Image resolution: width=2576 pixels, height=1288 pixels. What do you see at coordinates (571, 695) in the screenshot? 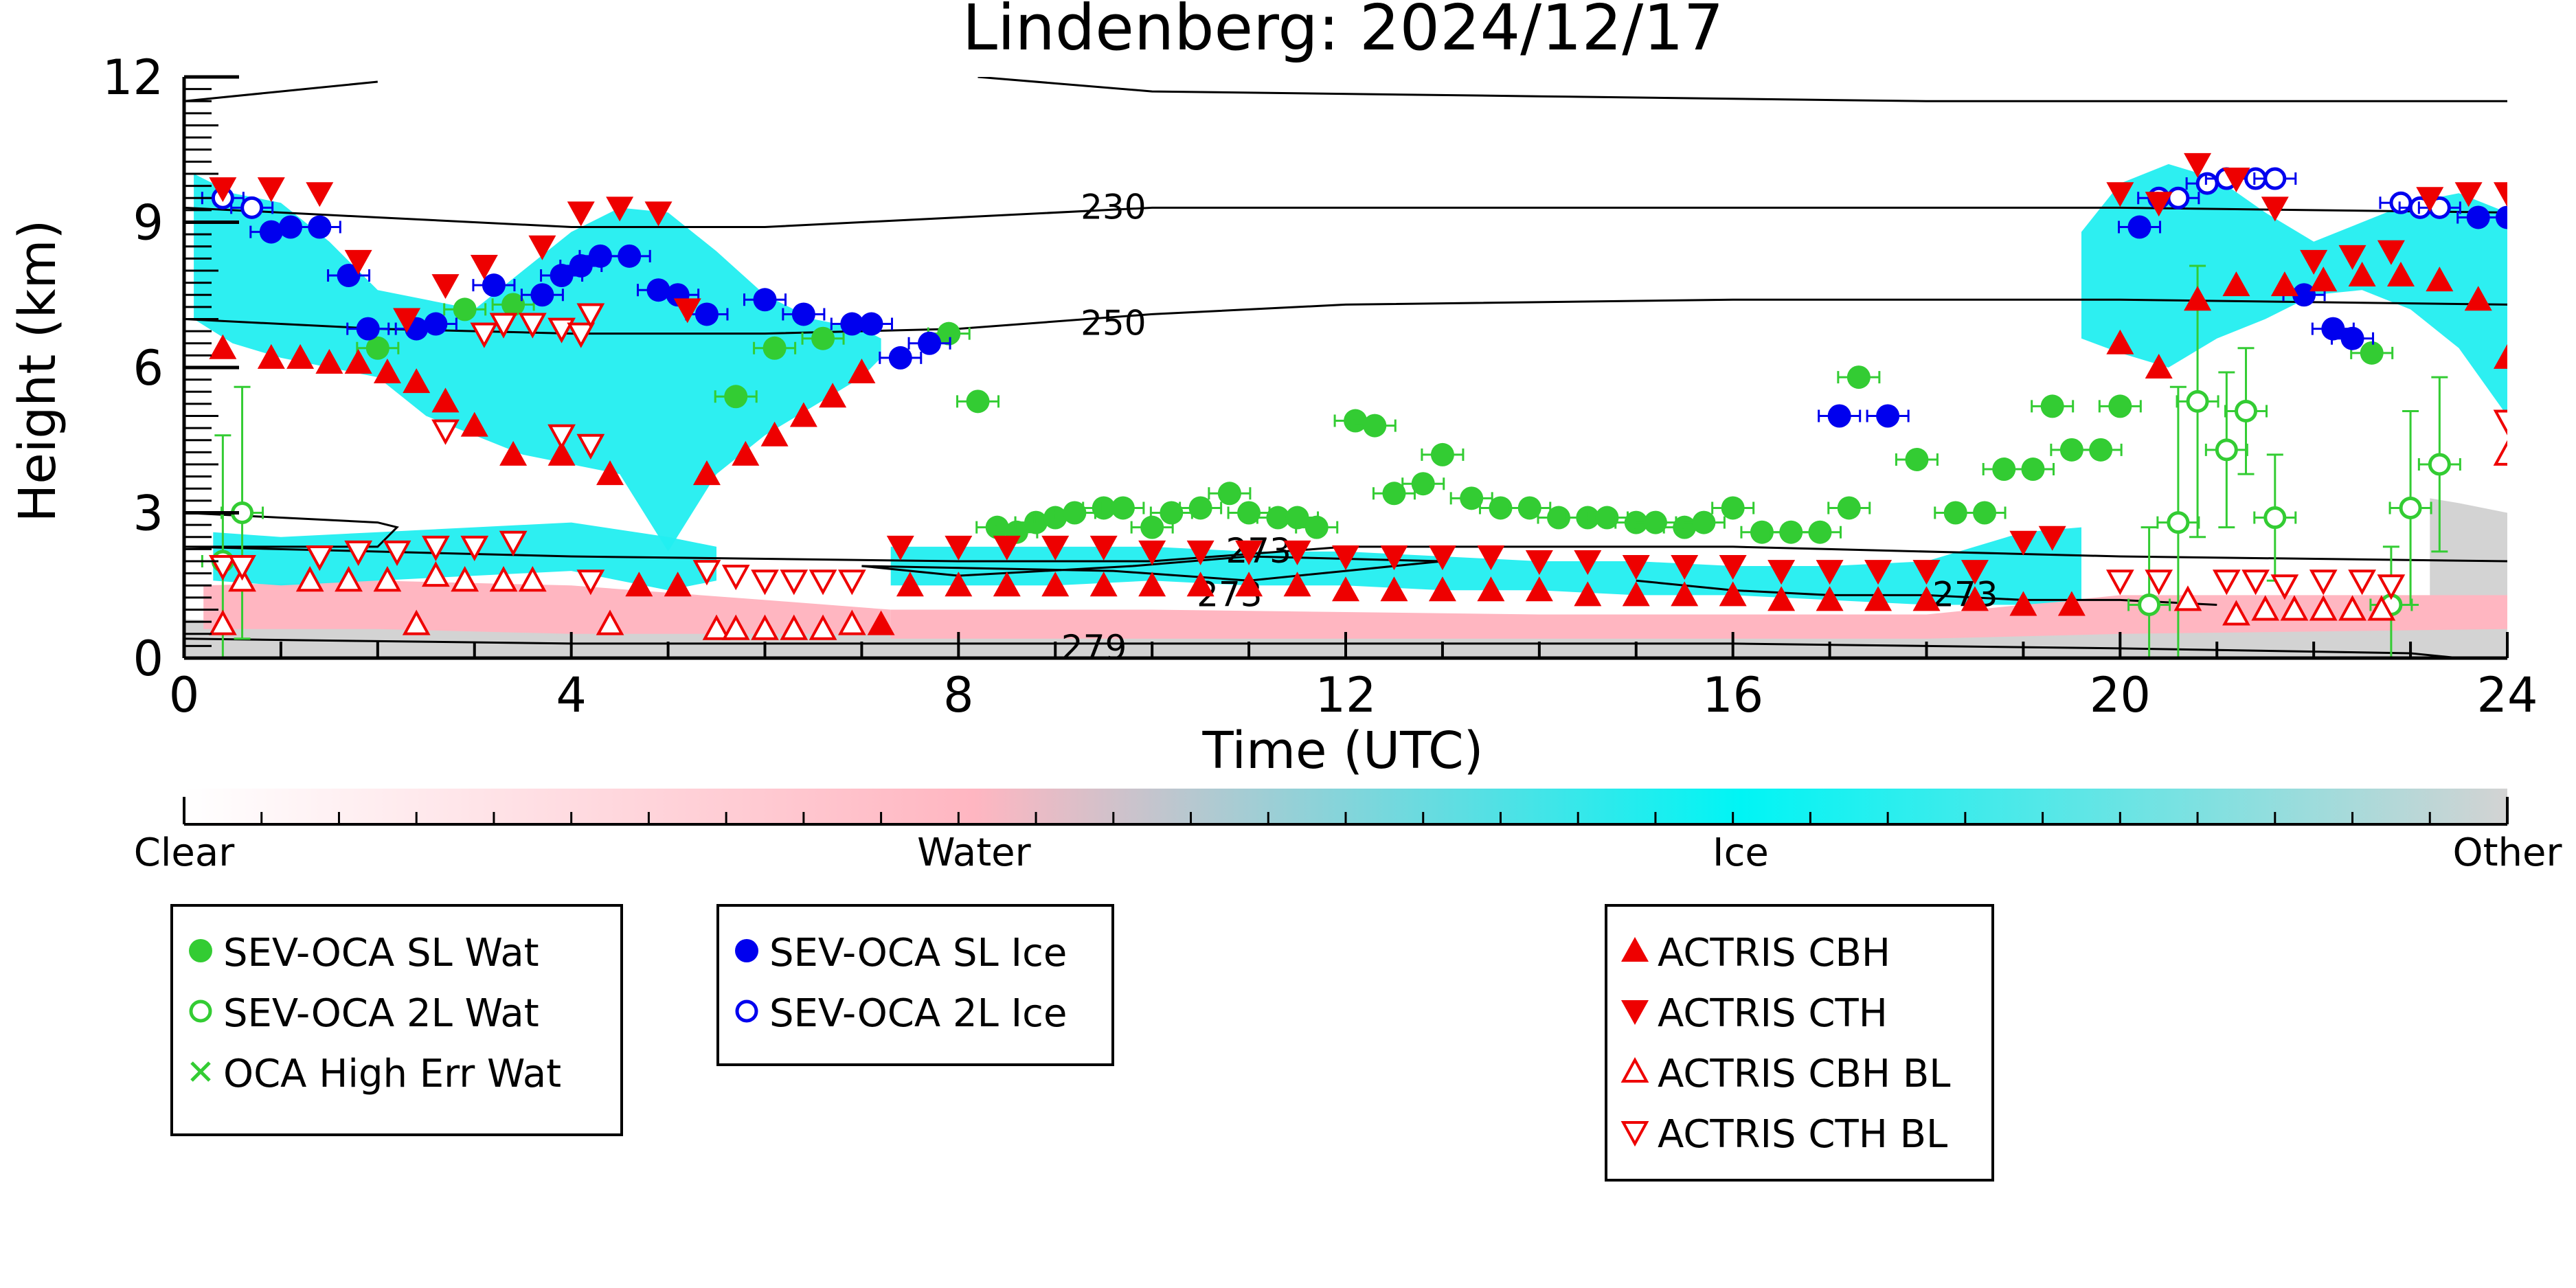
I see `x-tick-label: 4` at bounding box center [571, 695].